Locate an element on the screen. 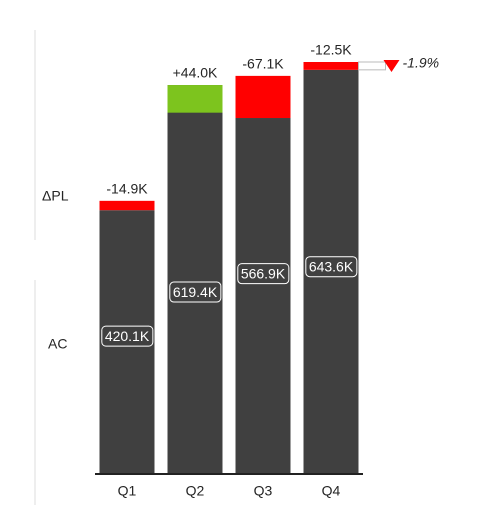 The height and width of the screenshot is (530, 480). delta-label: -12.5K is located at coordinates (331, 50).